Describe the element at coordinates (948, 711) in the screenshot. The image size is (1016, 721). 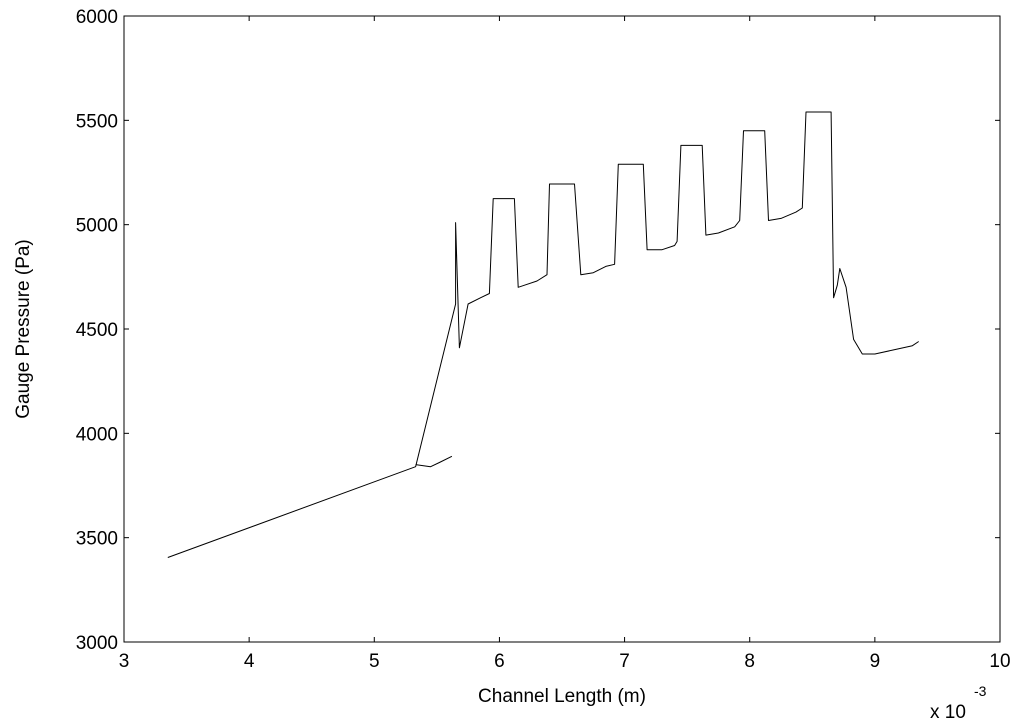
I see `x-axis-multiplier: x 10` at that location.